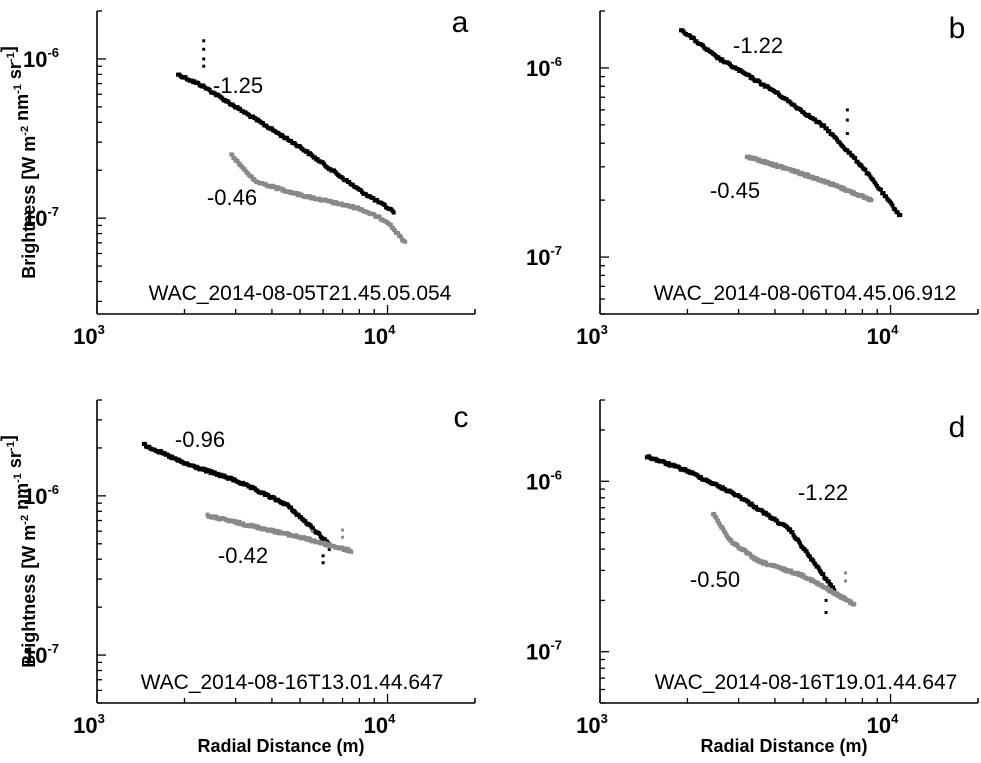  I want to click on x-tick-exponent: 3, so click(604, 329).